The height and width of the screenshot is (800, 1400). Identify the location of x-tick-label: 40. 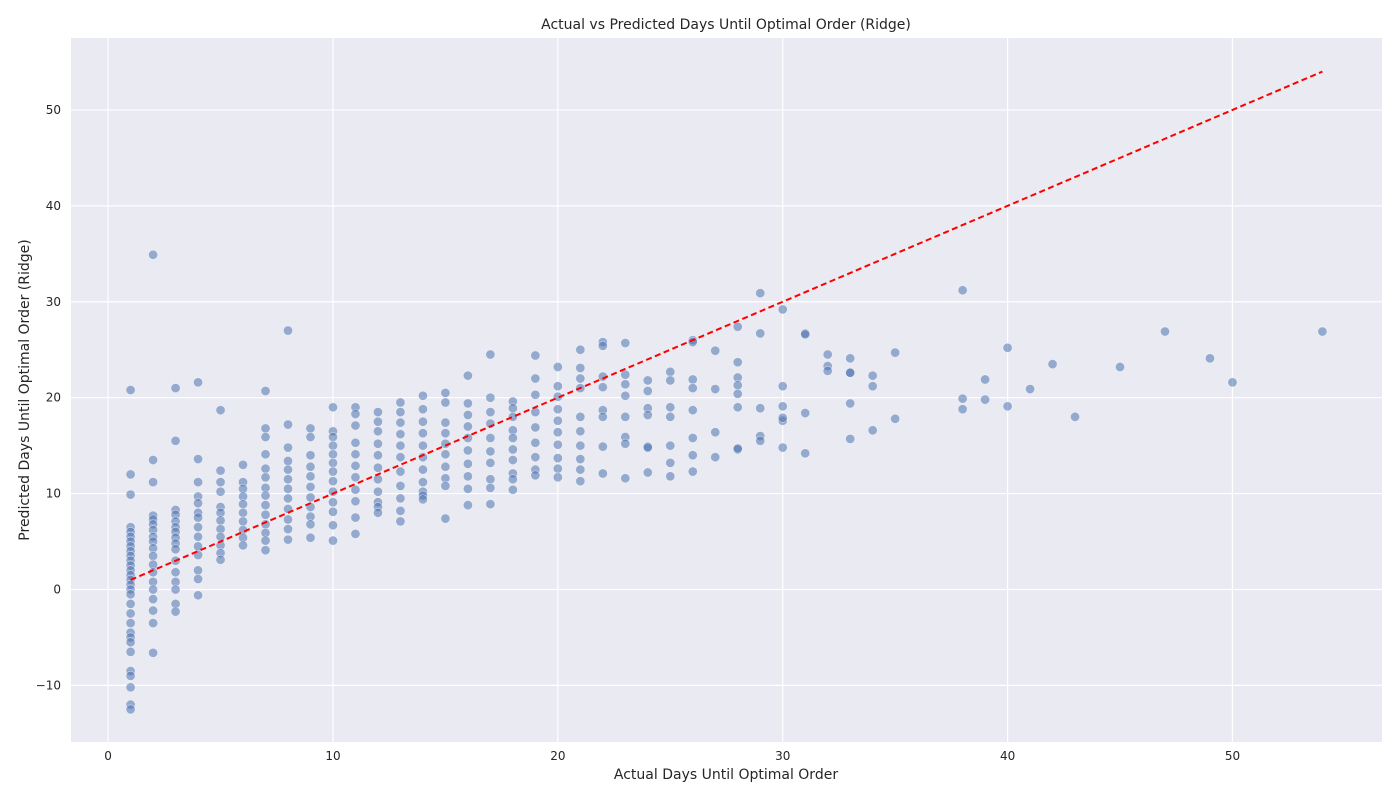
(1007, 756).